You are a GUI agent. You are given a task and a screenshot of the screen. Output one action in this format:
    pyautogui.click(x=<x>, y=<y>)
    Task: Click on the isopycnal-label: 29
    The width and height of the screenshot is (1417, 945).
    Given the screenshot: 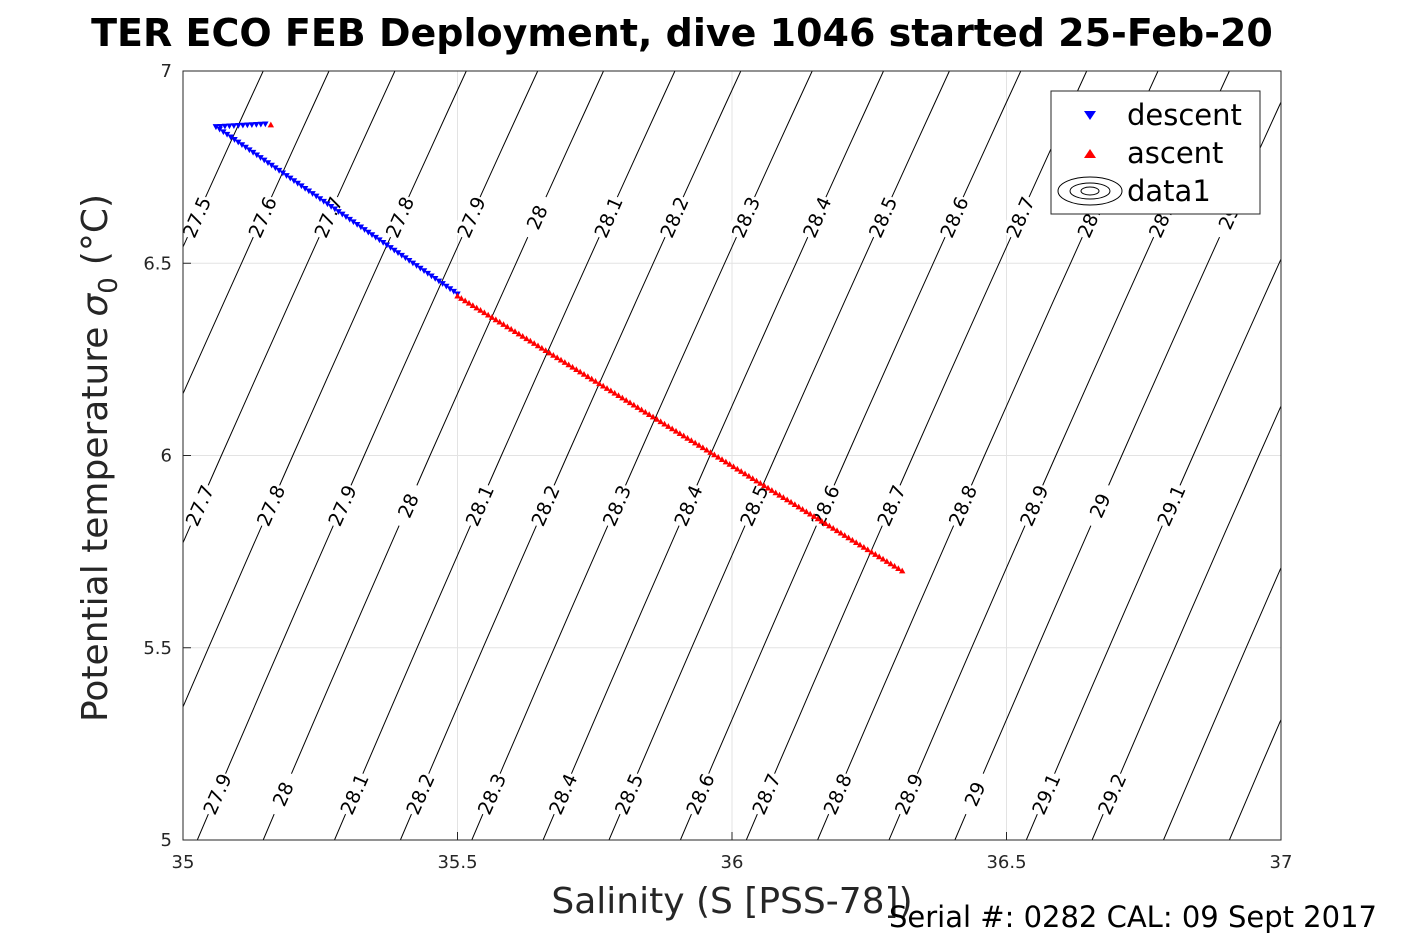 What is the action you would take?
    pyautogui.click(x=974, y=794)
    